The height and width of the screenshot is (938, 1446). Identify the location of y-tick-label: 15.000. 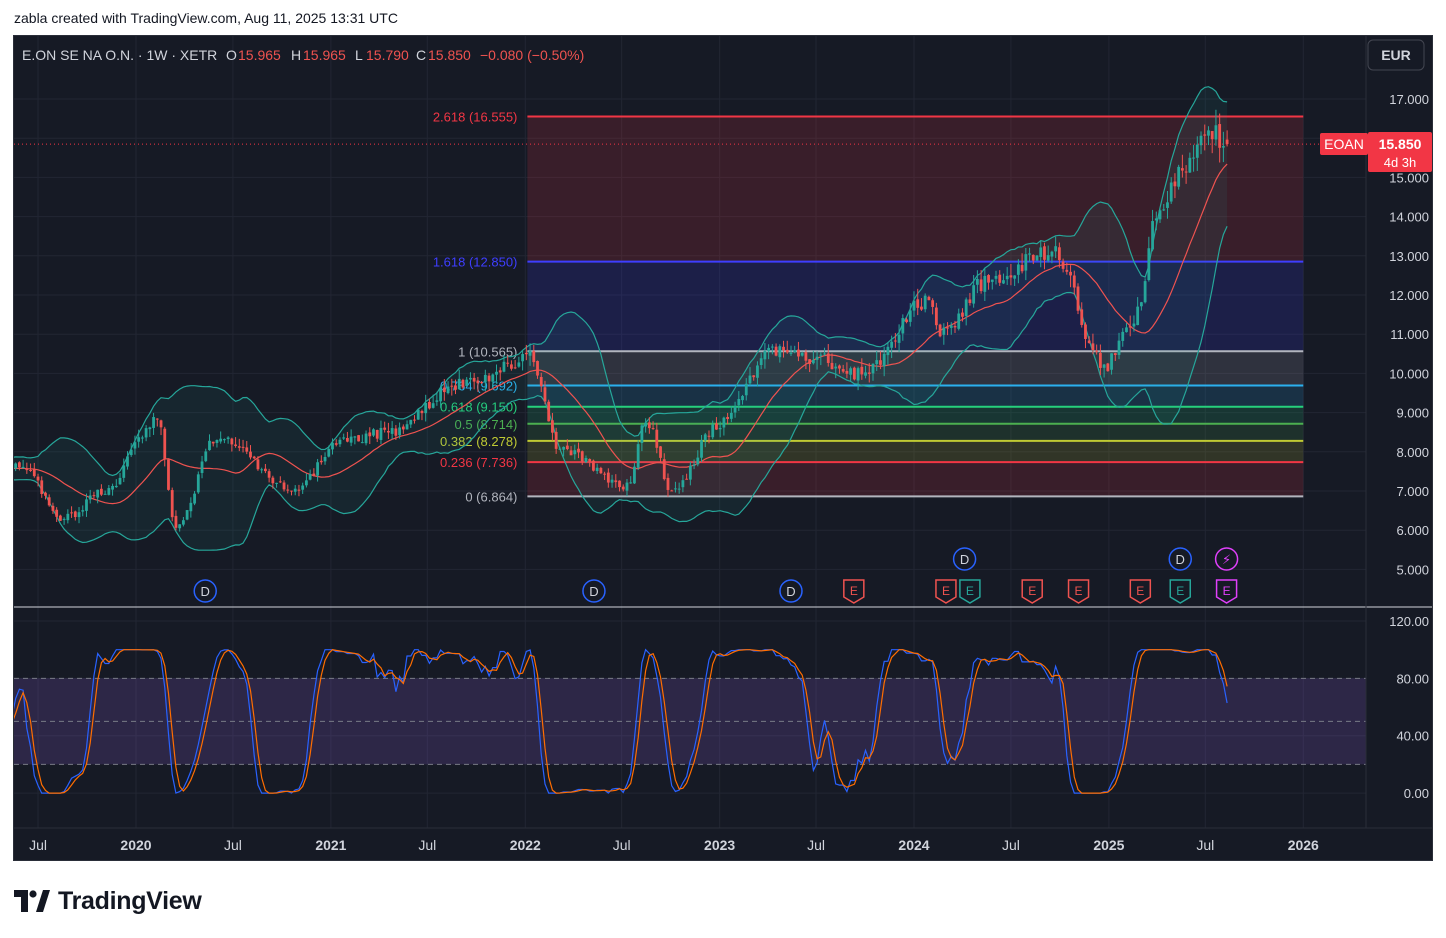
(1409, 177).